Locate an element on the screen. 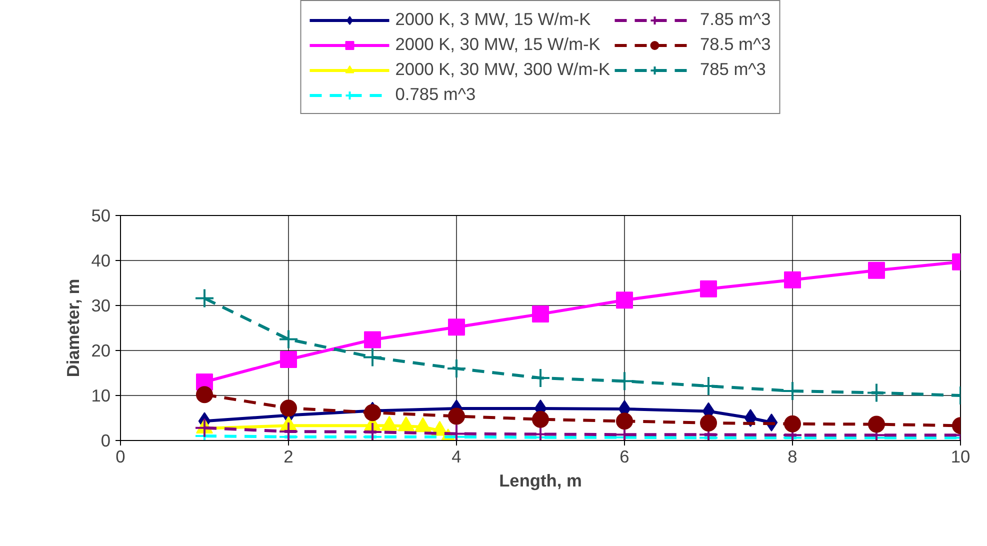 The image size is (987, 546). legend-label: 78.5 m^3 is located at coordinates (735, 44).